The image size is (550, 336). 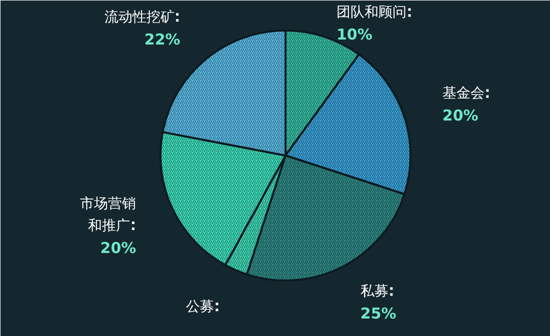 I want to click on slice-label: 市场营销和推广, so click(x=108, y=215).